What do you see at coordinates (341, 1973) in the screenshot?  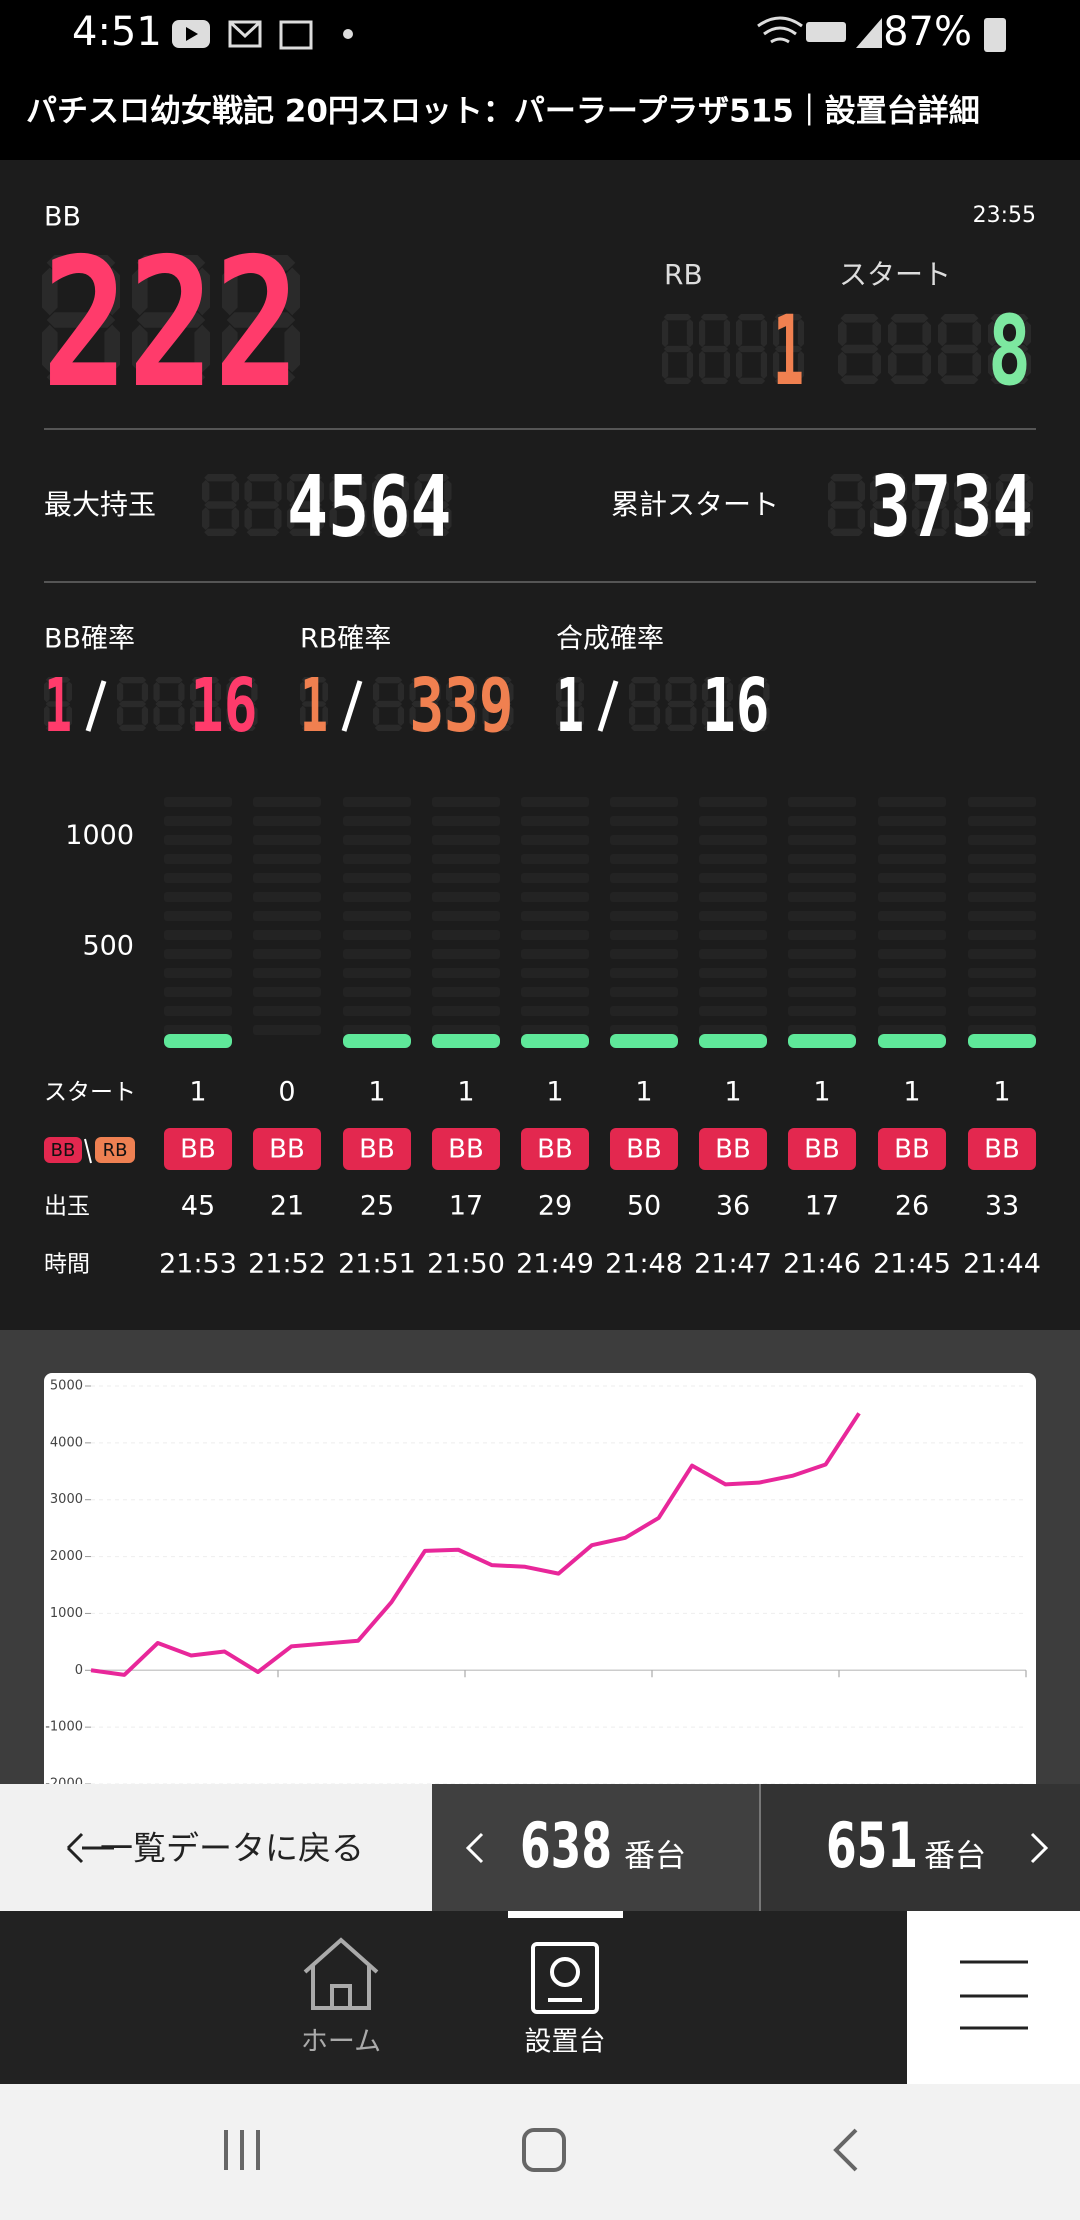 I see `home-icon` at bounding box center [341, 1973].